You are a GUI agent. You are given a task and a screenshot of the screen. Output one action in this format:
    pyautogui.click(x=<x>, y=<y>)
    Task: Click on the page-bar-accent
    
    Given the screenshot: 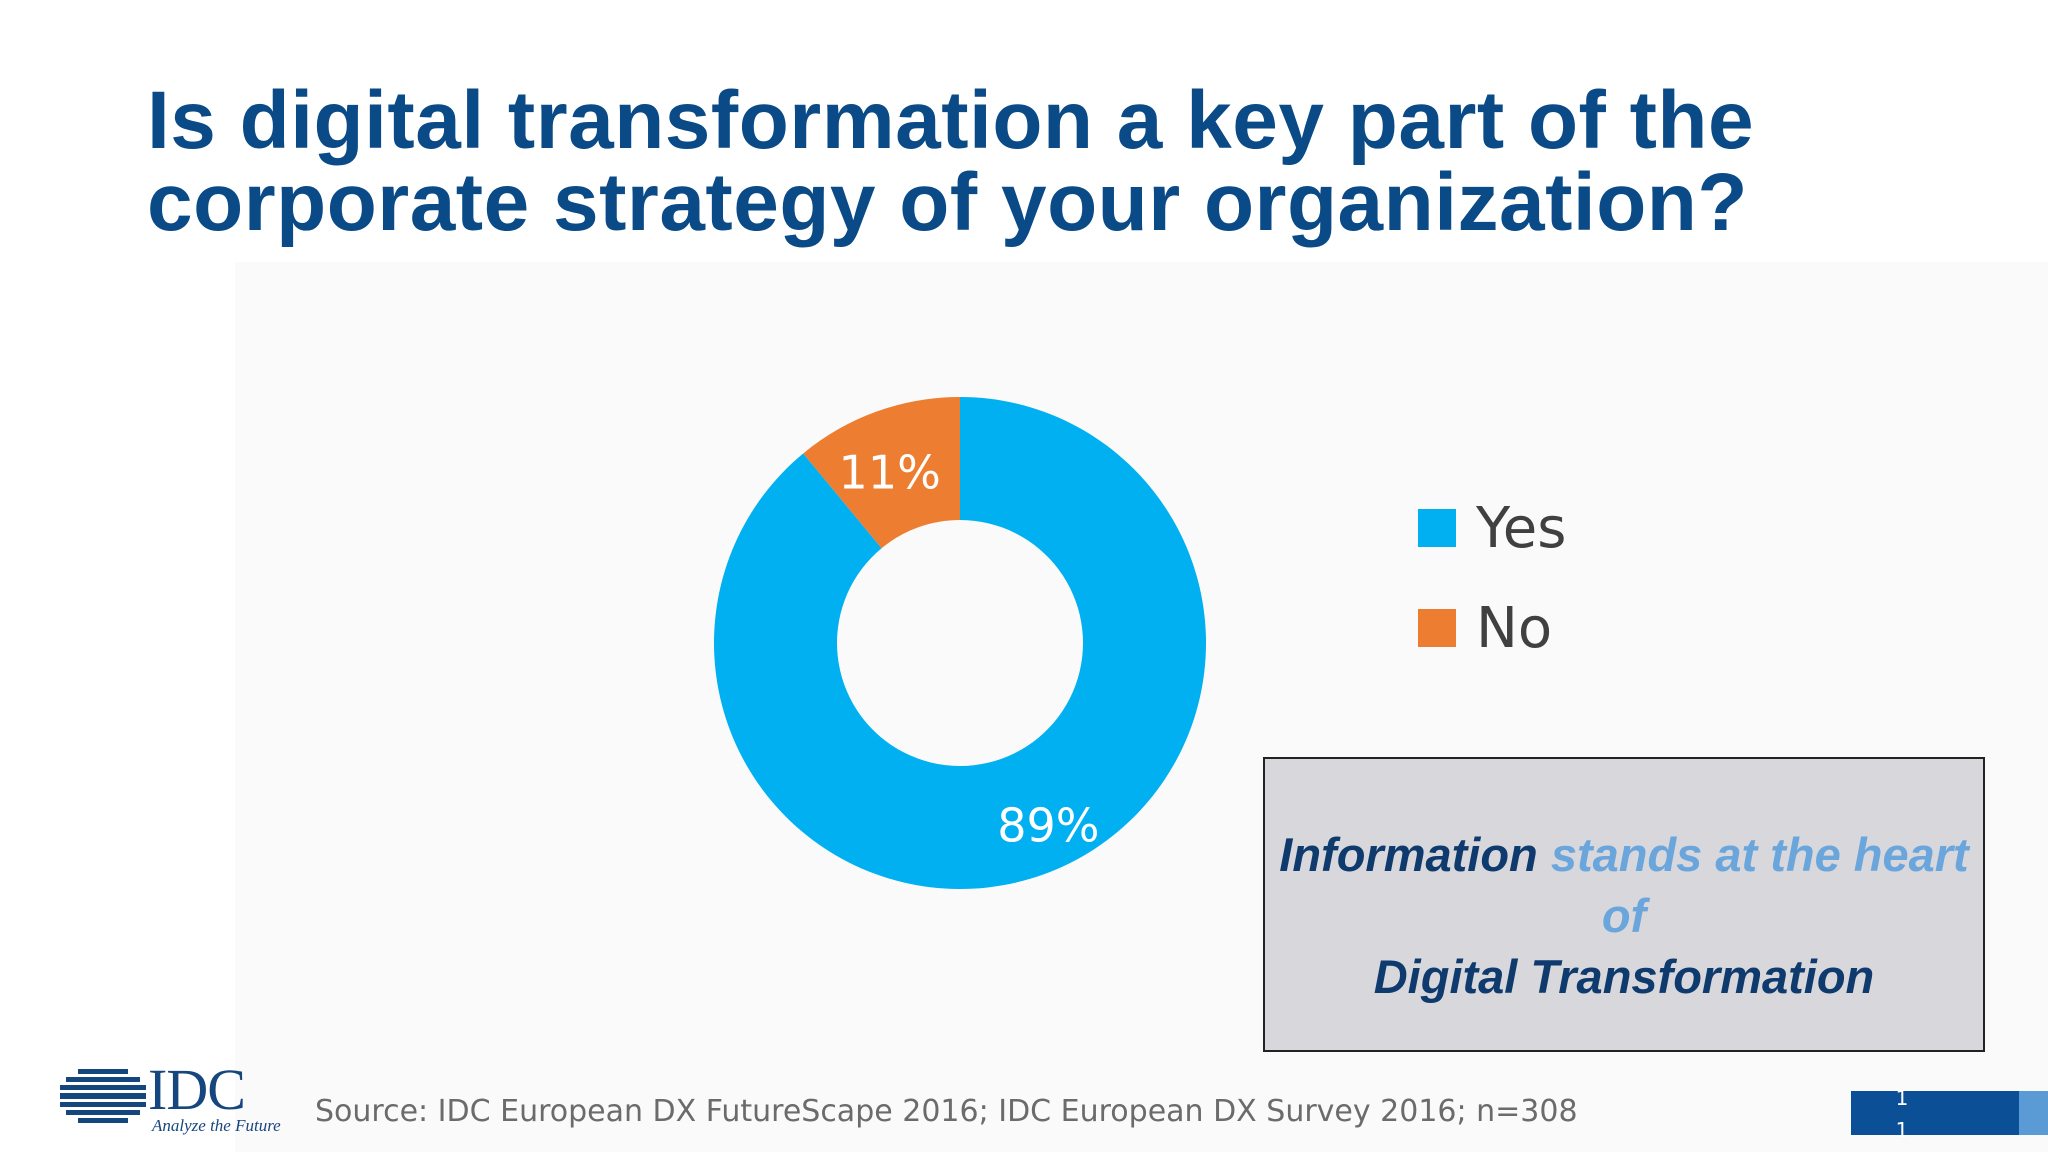 What is the action you would take?
    pyautogui.click(x=2033, y=1113)
    